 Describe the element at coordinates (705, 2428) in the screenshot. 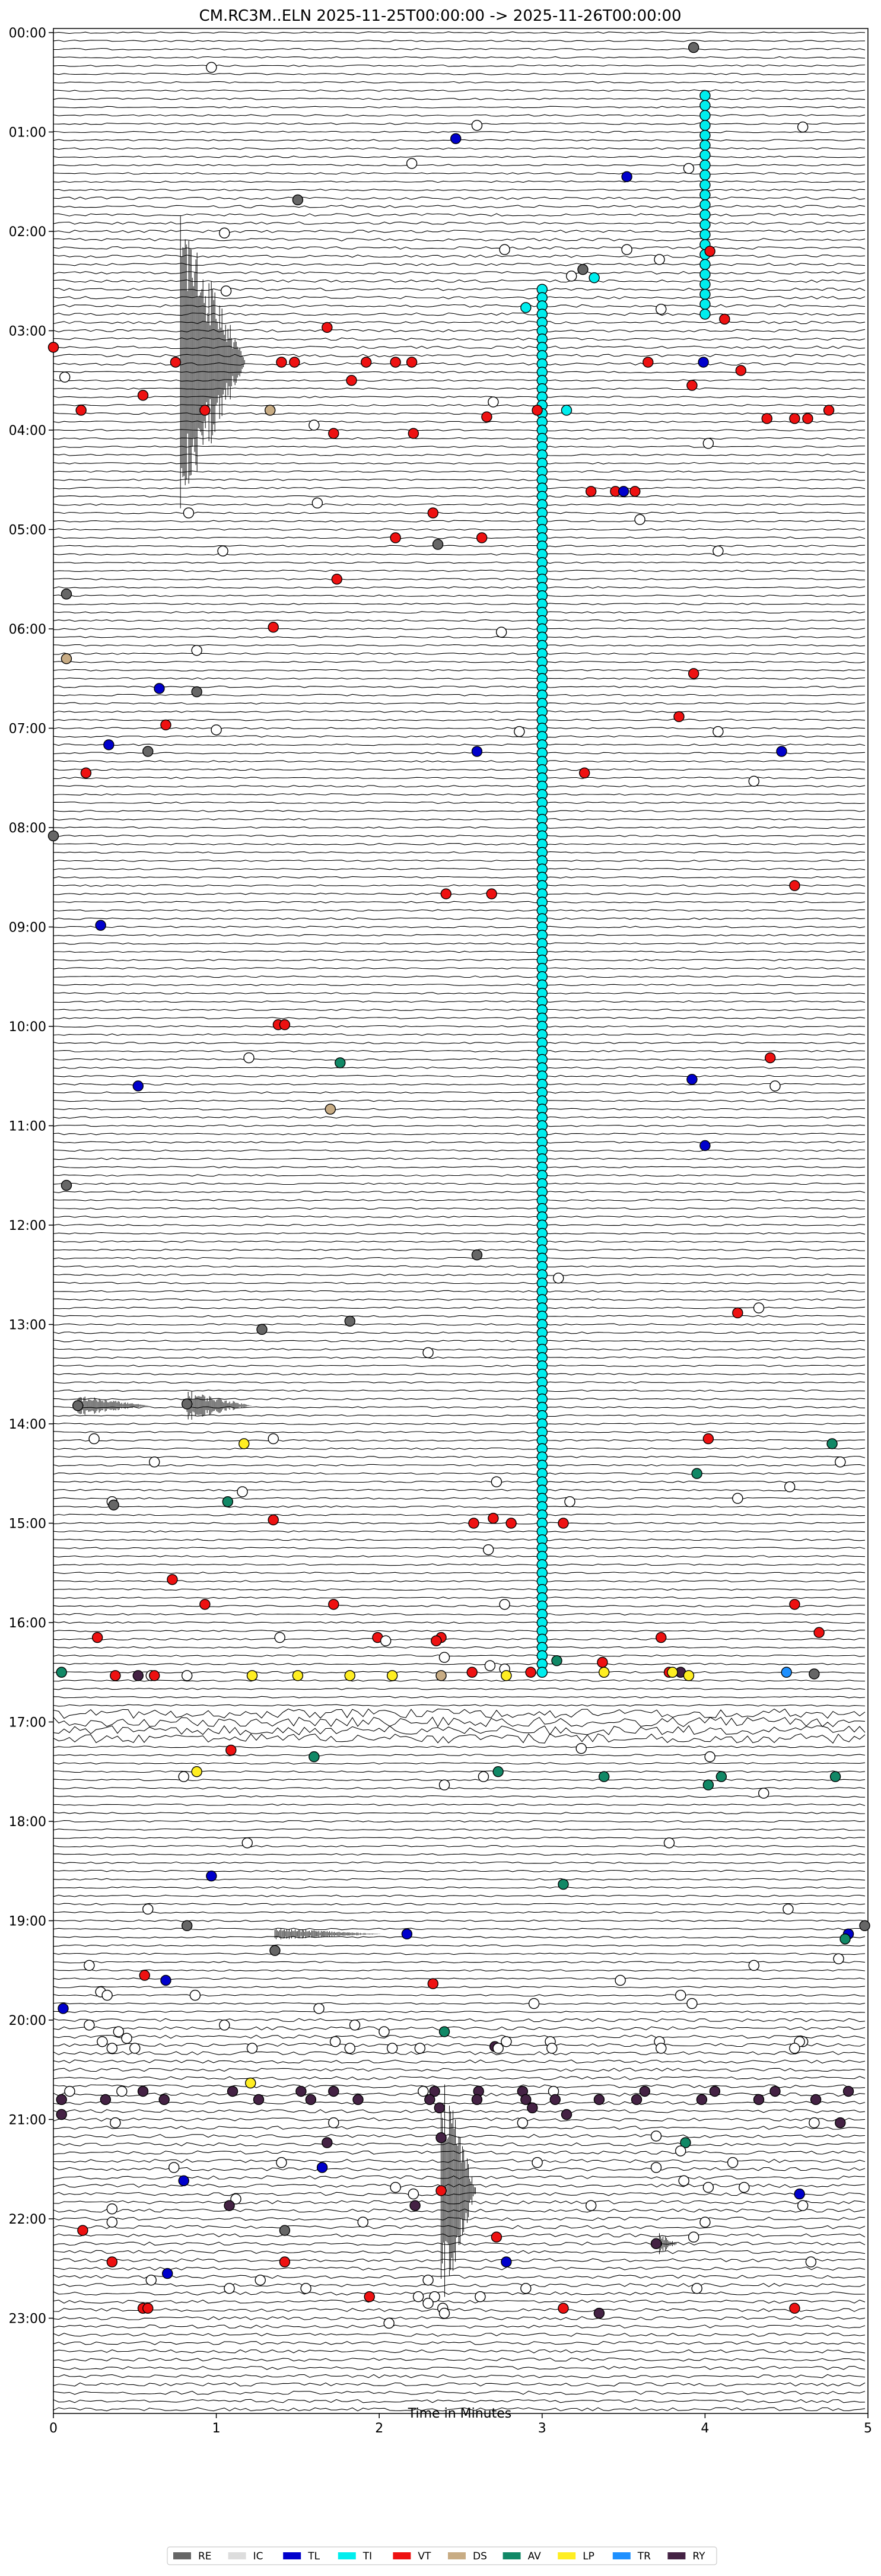

I see `x-tick-label: 4` at that location.